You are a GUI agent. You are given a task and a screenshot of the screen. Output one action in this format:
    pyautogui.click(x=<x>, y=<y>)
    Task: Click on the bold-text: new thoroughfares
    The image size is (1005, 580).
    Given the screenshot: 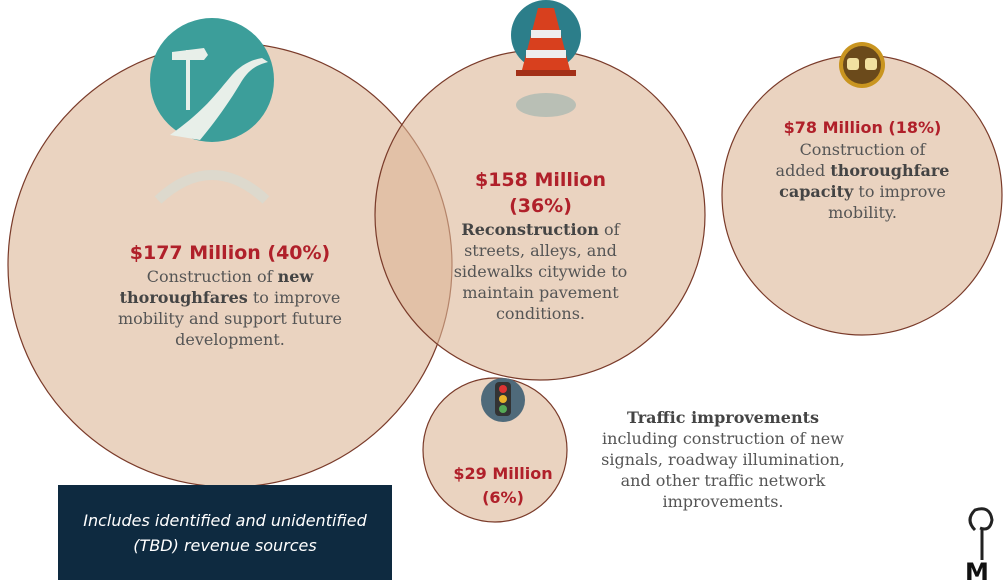 What is the action you would take?
    pyautogui.click(x=216, y=287)
    